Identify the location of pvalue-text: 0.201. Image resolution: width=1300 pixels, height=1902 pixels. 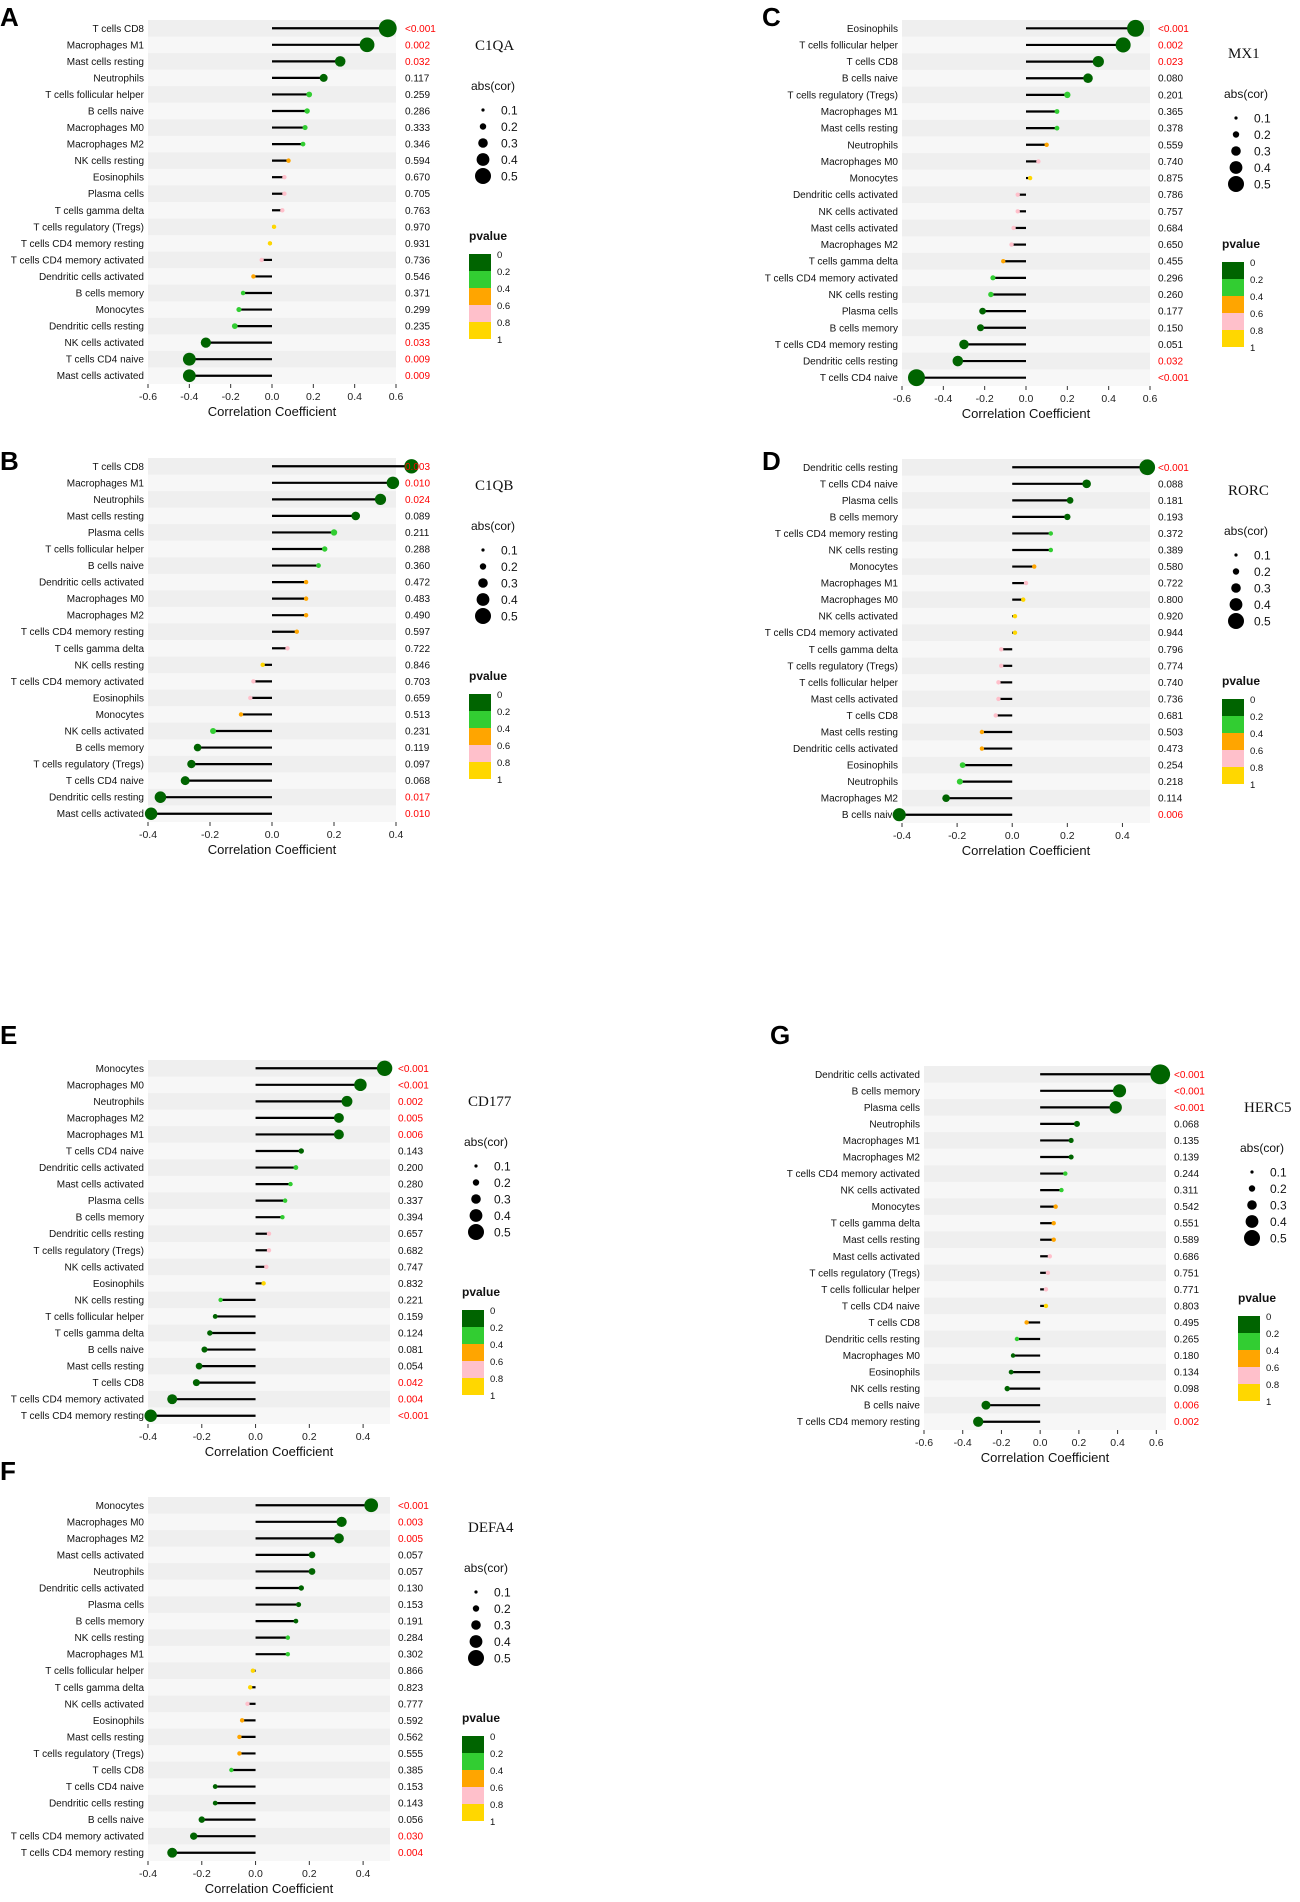
(1170, 95).